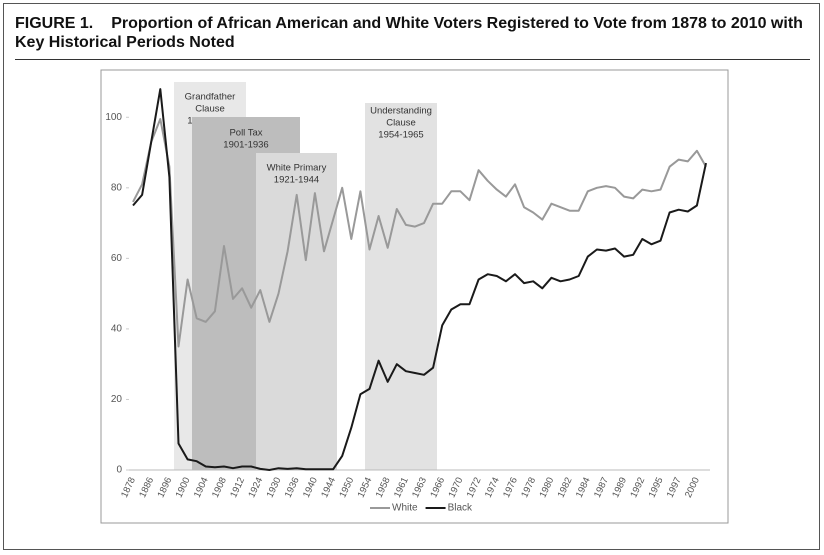 The image size is (824, 555). What do you see at coordinates (456, 488) in the screenshot?
I see `x-tick-label: 1970` at bounding box center [456, 488].